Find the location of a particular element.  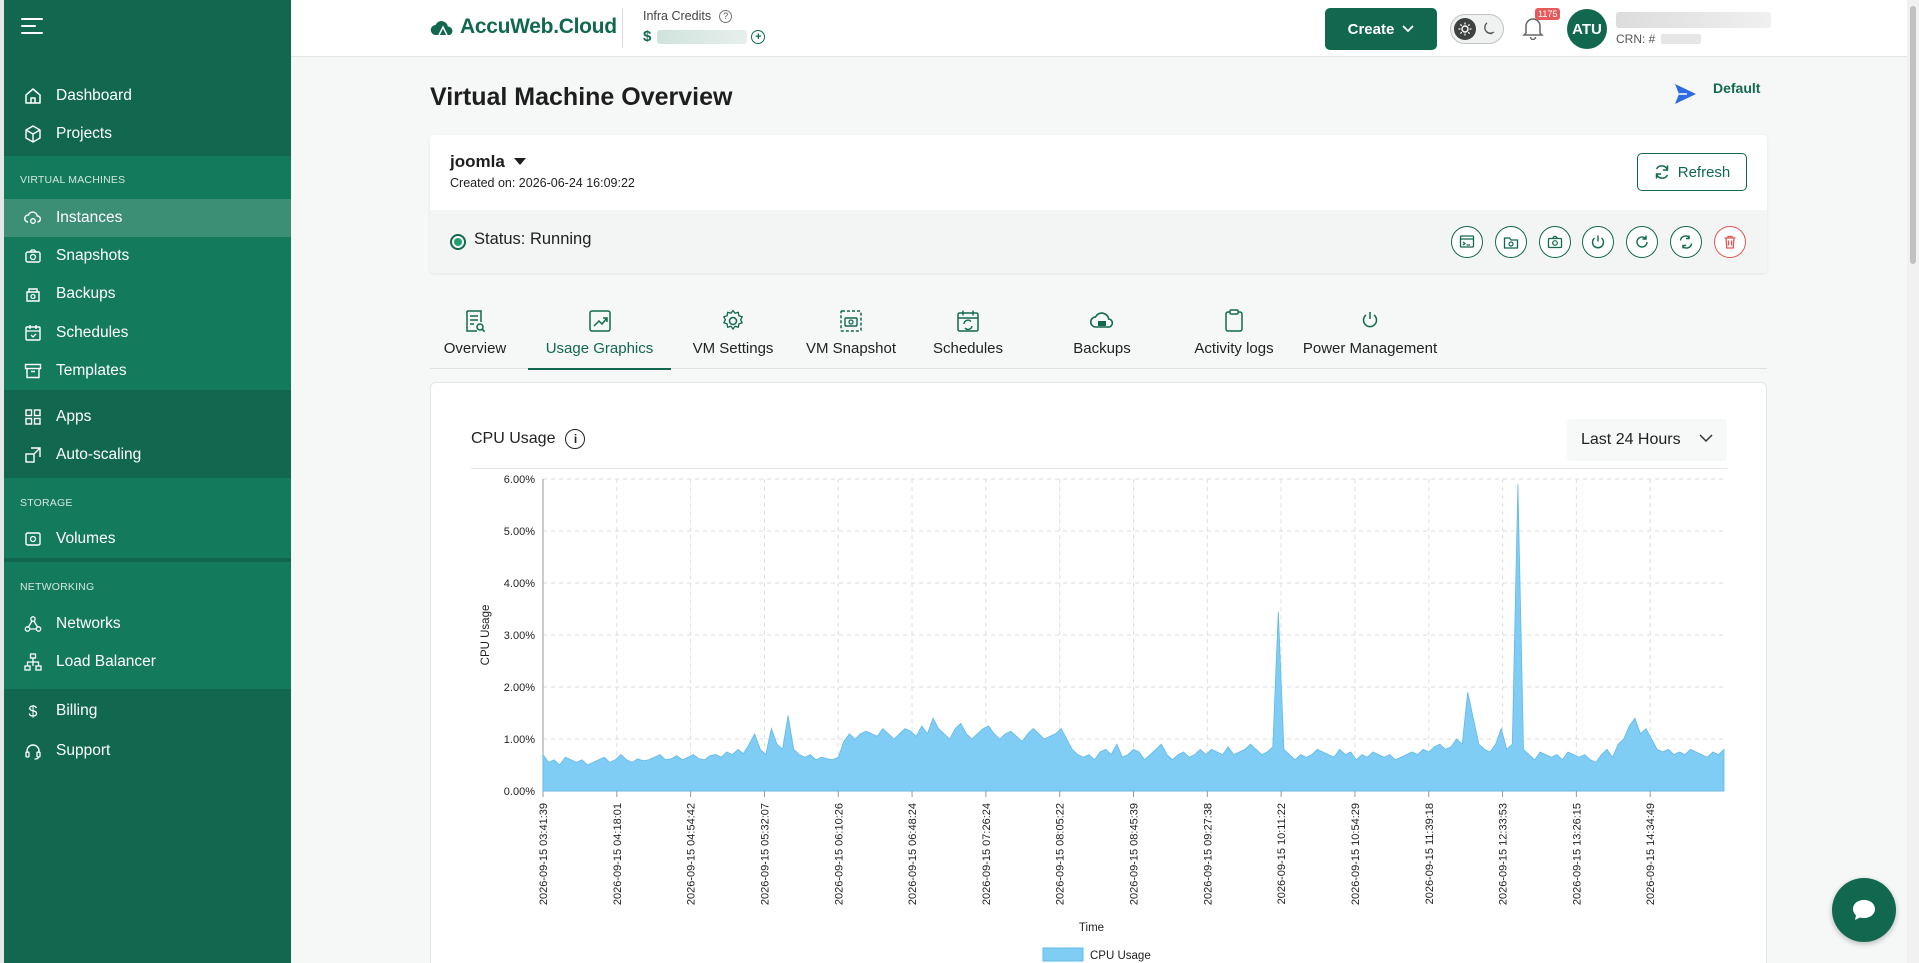

calendar-icon is located at coordinates (33, 333).